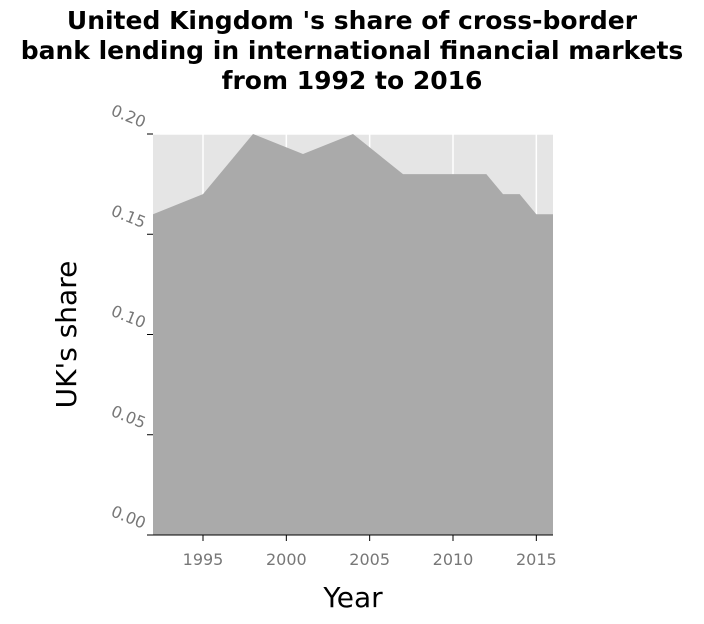  What do you see at coordinates (66, 335) in the screenshot?
I see `y-axis-title: UK's share` at bounding box center [66, 335].